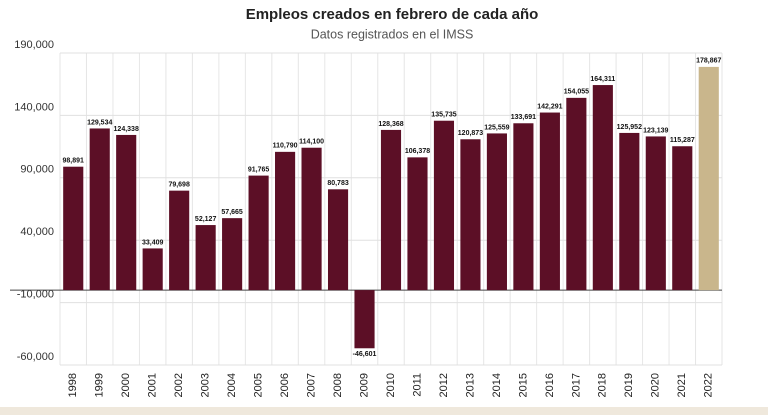  What do you see at coordinates (37, 232) in the screenshot?
I see `y-tick-label: 40,000` at bounding box center [37, 232].